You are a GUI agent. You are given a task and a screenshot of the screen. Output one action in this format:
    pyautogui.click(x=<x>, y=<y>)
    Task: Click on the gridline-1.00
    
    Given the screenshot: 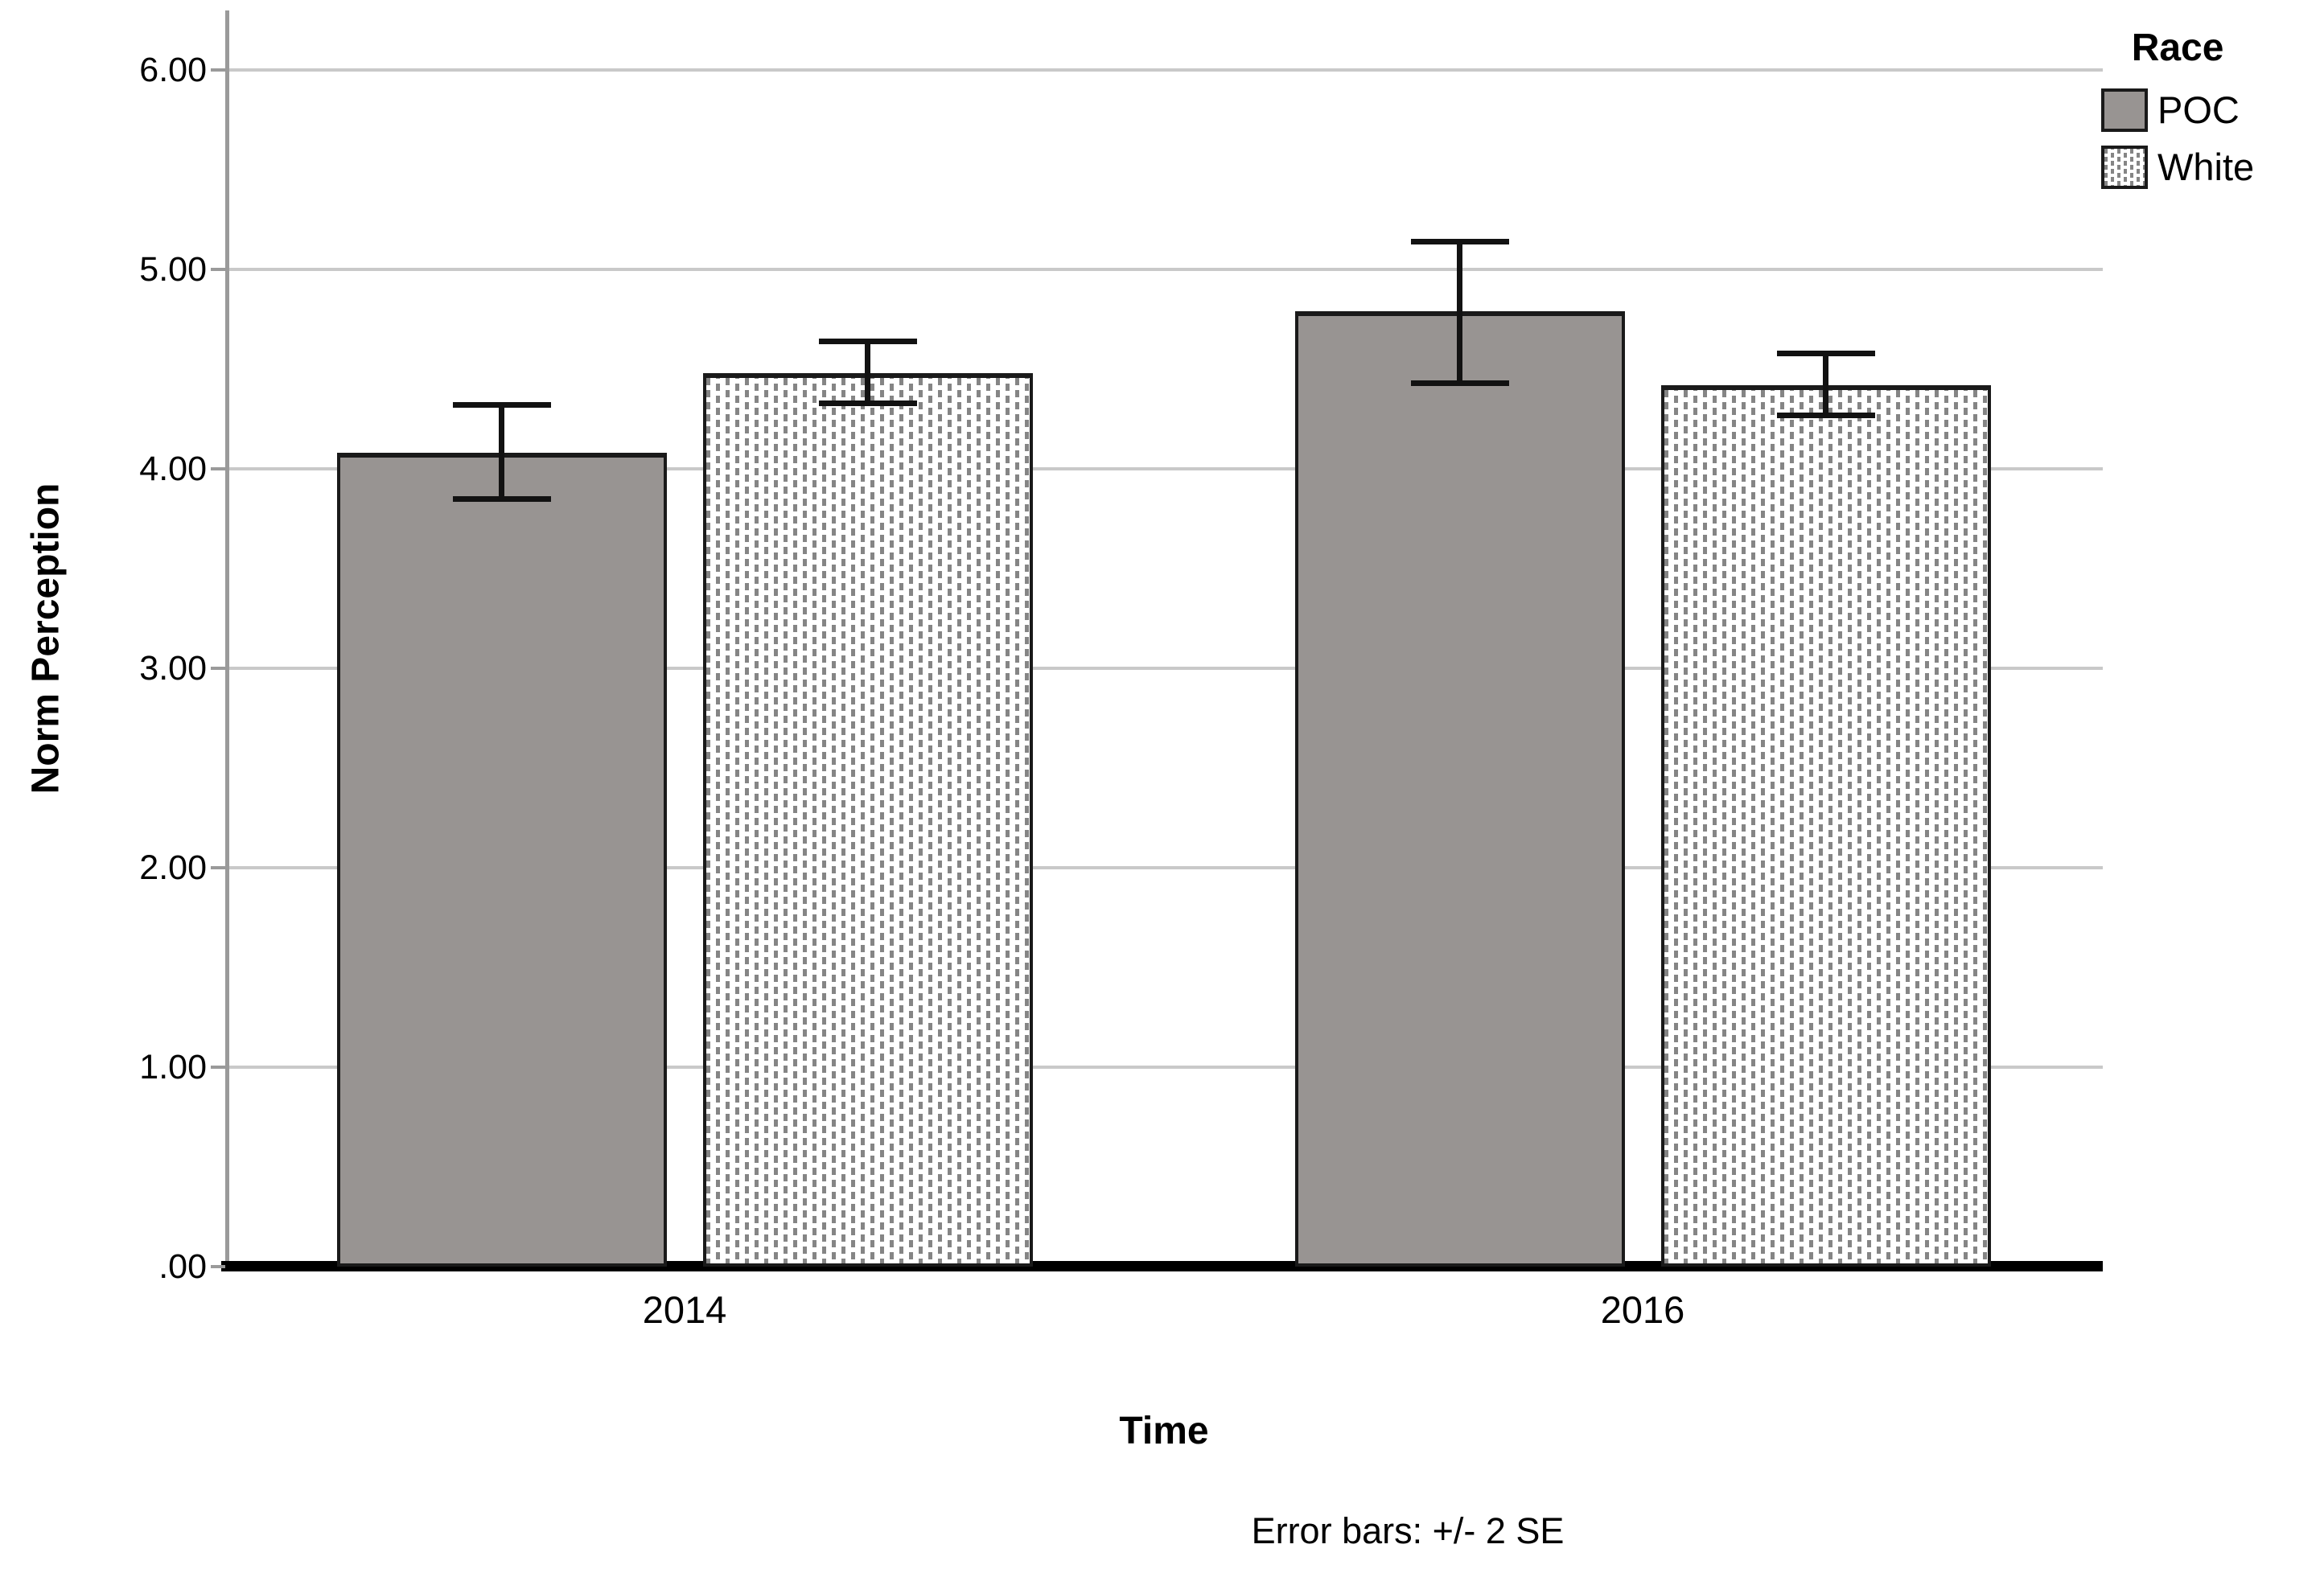 What is the action you would take?
    pyautogui.click(x=1166, y=1067)
    